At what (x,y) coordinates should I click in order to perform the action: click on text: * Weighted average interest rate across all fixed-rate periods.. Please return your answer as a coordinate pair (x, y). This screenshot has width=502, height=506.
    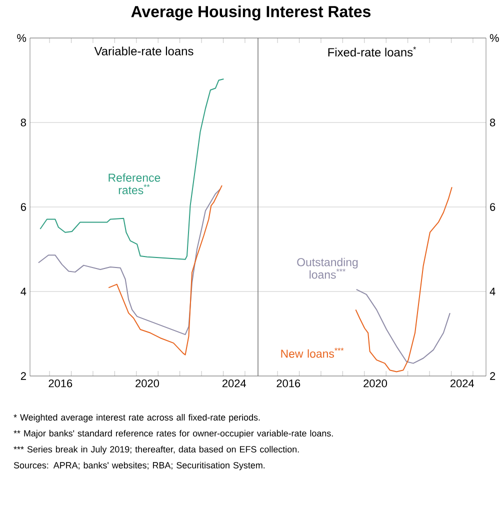
    Looking at the image, I should click on (137, 418).